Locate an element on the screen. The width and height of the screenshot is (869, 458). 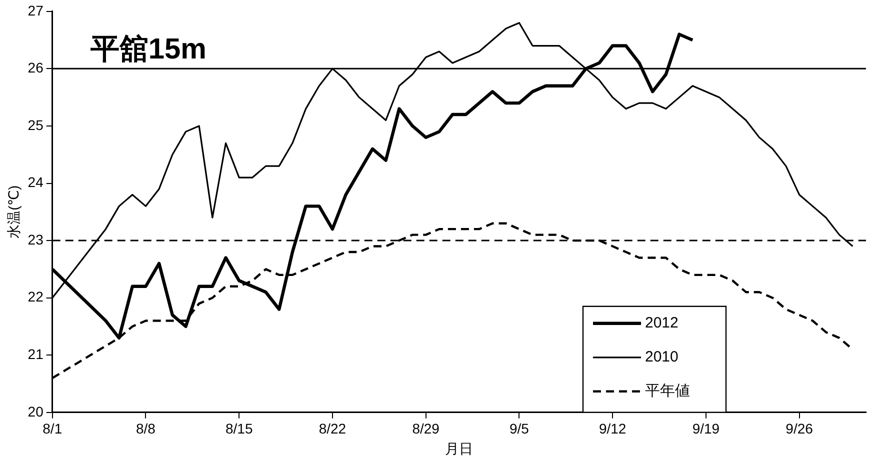
x-tick-label: 9/19 is located at coordinates (706, 428).